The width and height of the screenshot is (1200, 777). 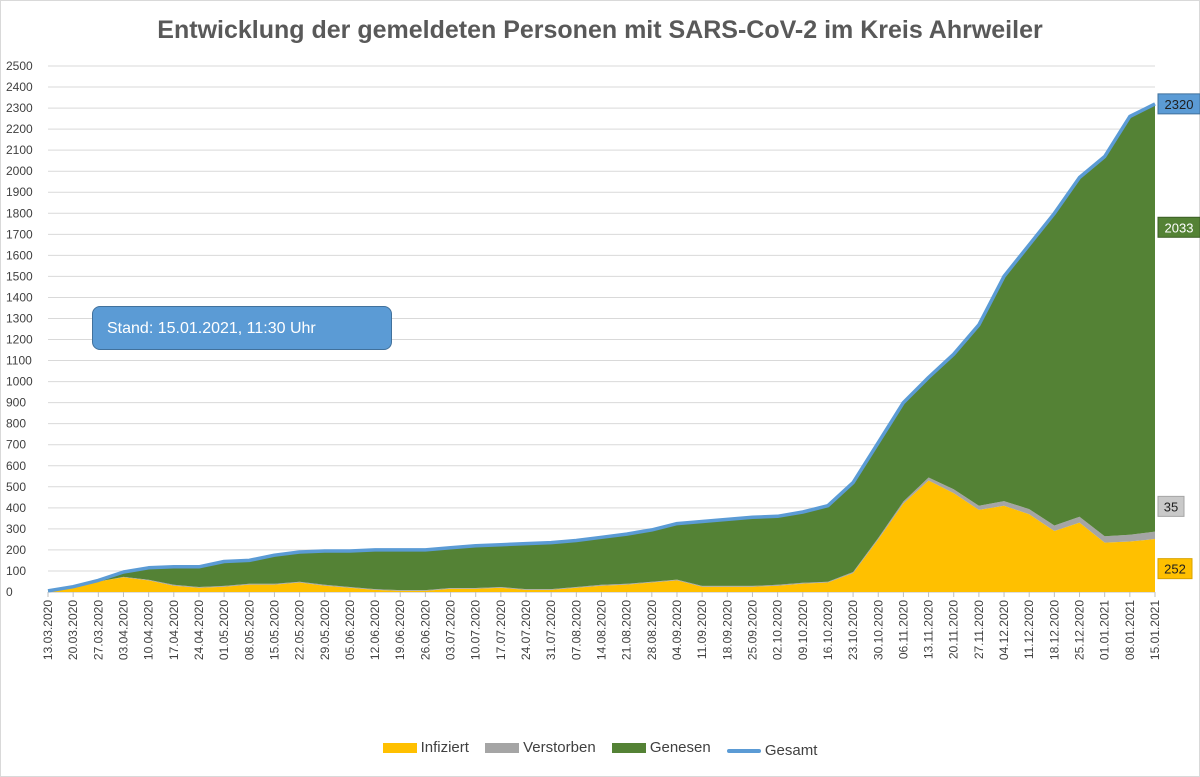 I want to click on legend-label-genesen: Genesen, so click(x=680, y=747).